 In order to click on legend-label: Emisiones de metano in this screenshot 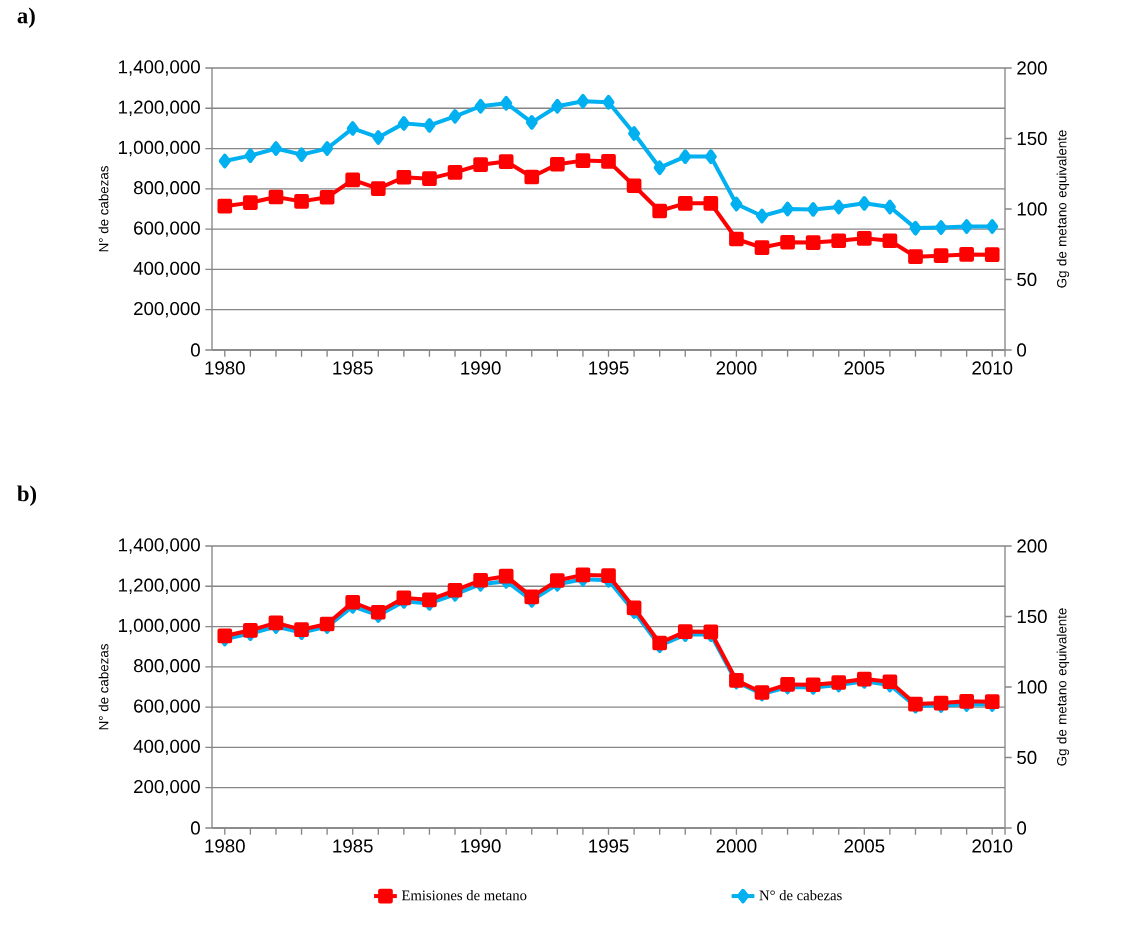, I will do `click(464, 895)`.